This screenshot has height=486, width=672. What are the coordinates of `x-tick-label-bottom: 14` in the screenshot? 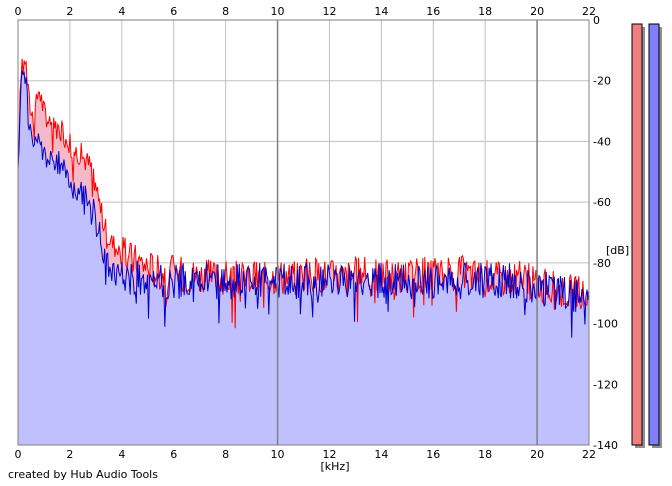 It's located at (381, 454).